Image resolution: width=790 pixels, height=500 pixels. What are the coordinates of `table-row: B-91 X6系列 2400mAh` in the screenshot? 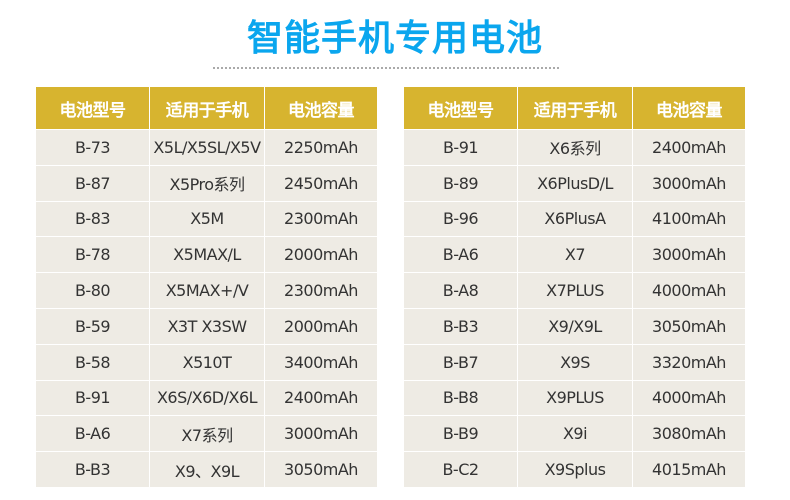 It's located at (574, 147).